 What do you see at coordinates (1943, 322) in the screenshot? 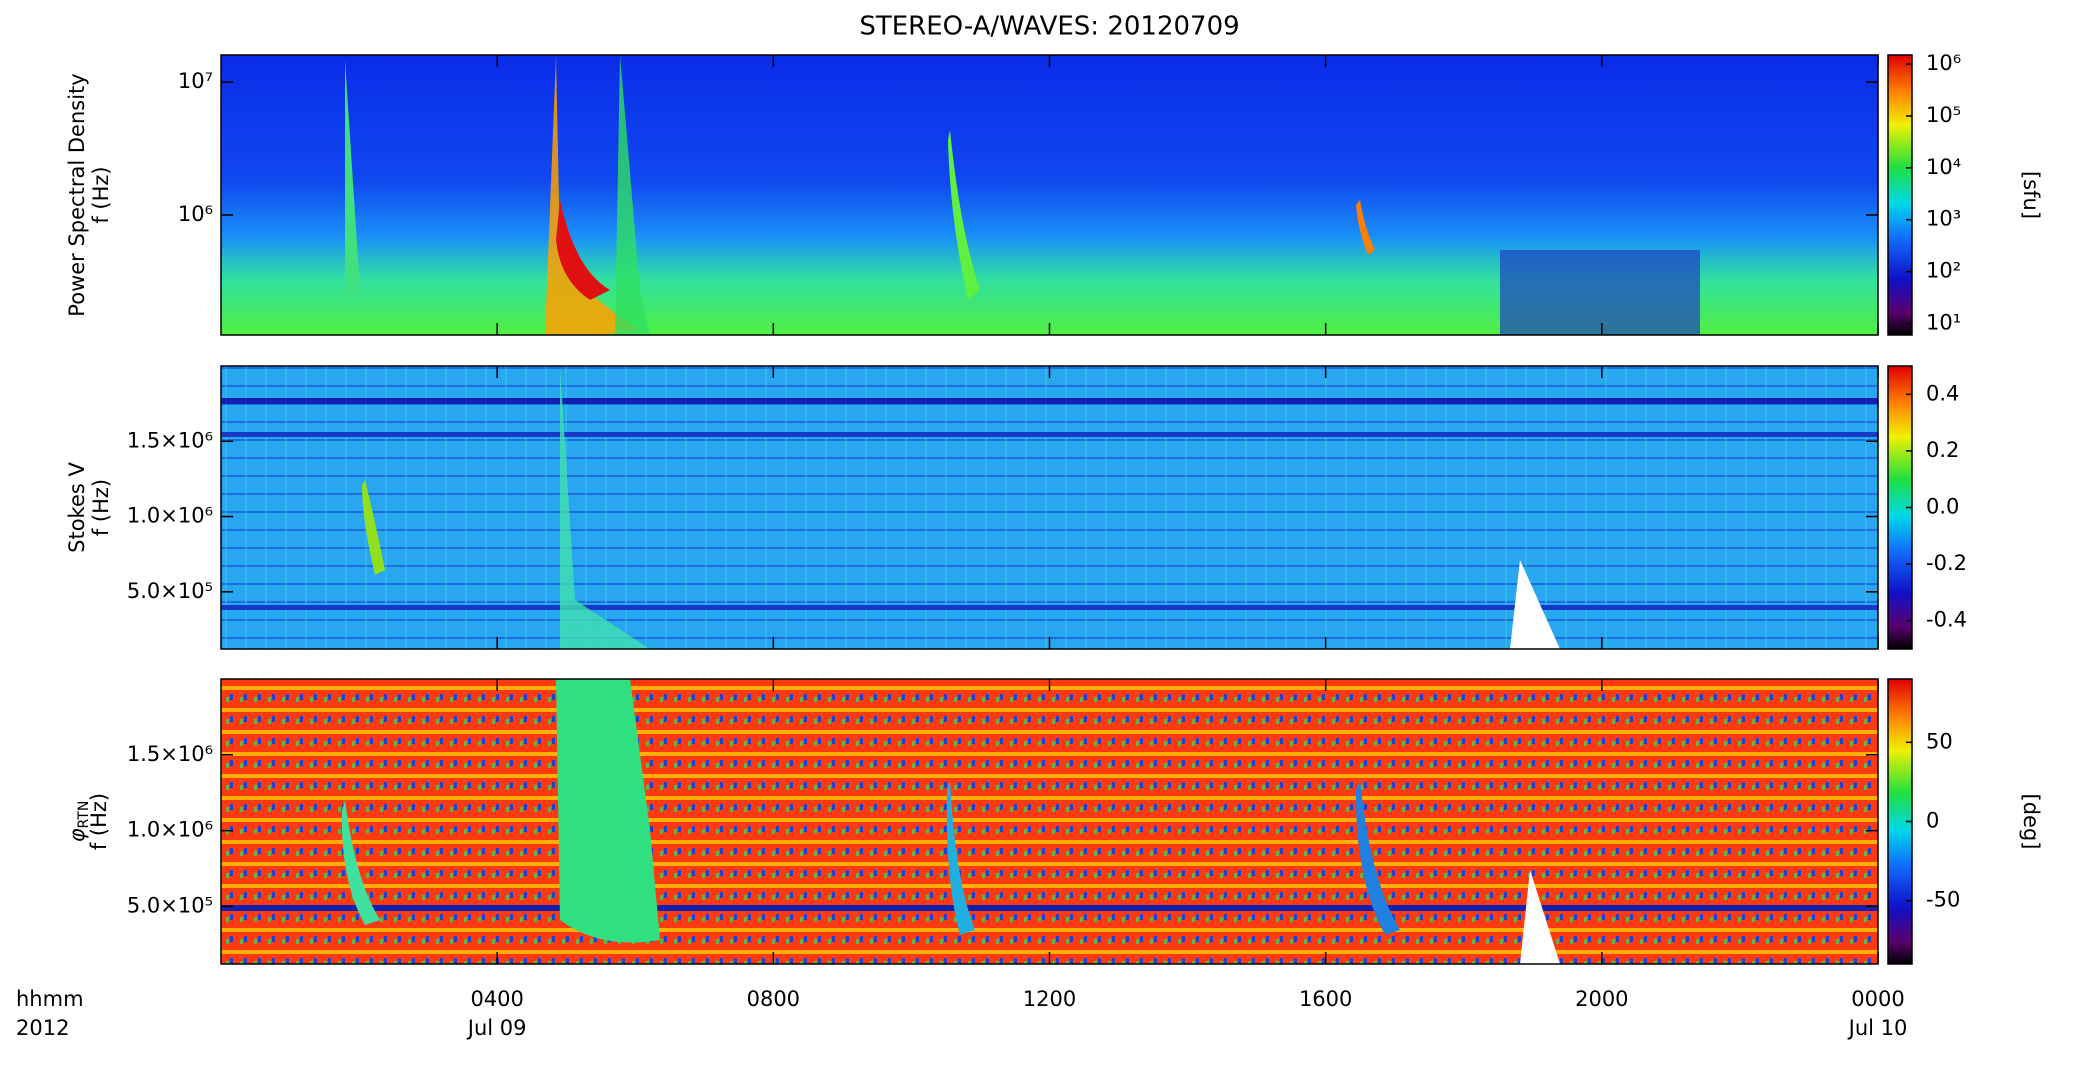
I see `colorbar-tick-label: 10¹` at bounding box center [1943, 322].